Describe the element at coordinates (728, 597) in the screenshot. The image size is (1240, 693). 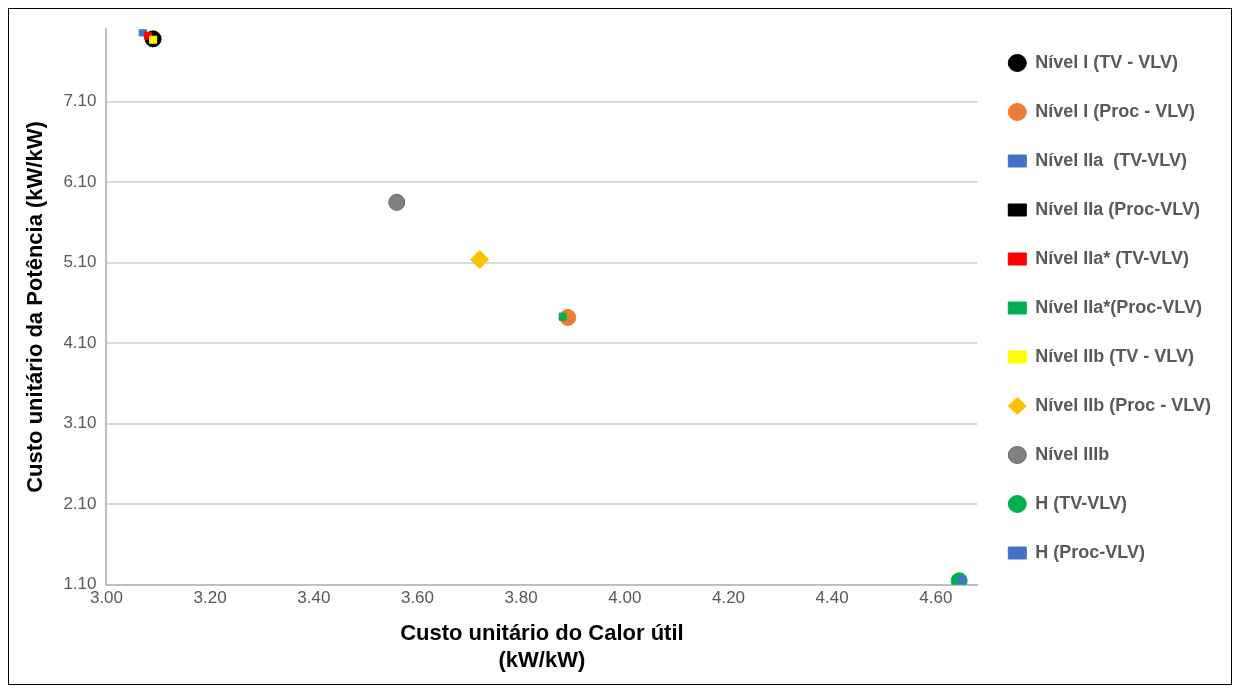
I see `x-tick-label: 4.20` at that location.